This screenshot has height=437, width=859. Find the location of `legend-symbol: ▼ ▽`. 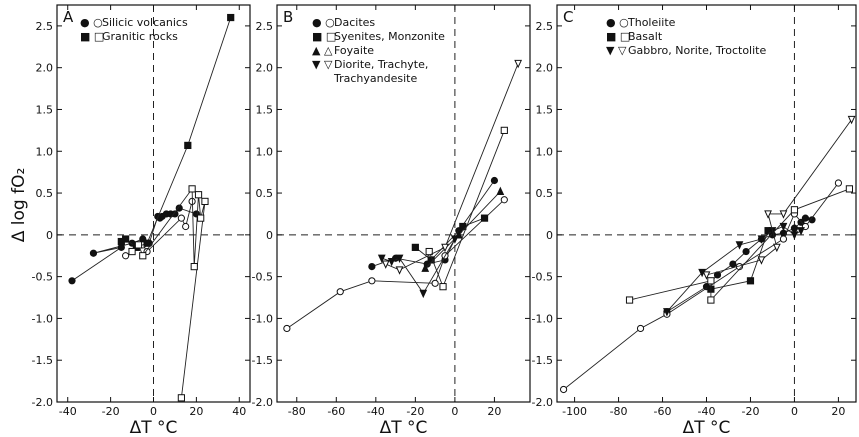

legend-symbol: ▼ ▽ is located at coordinates (616, 50).